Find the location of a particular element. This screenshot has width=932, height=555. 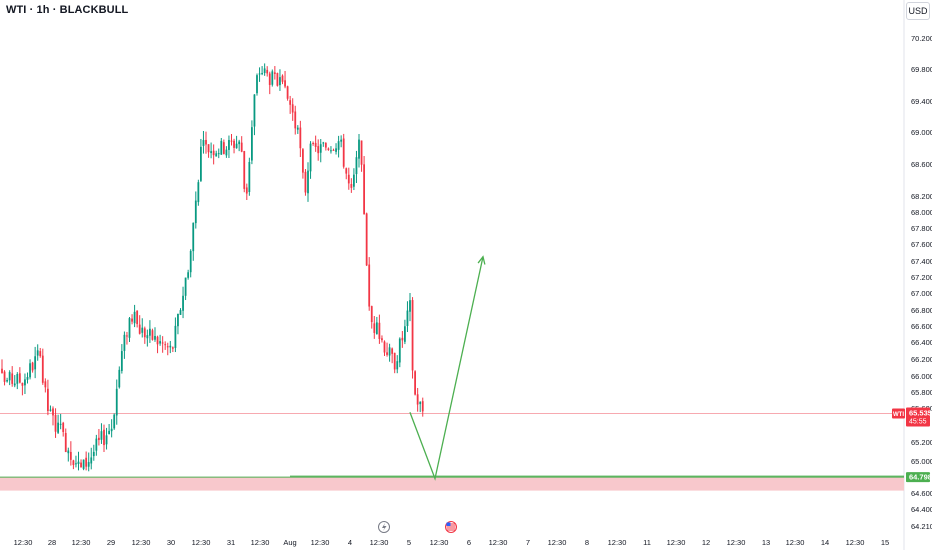

us-flag-icon is located at coordinates (451, 527).